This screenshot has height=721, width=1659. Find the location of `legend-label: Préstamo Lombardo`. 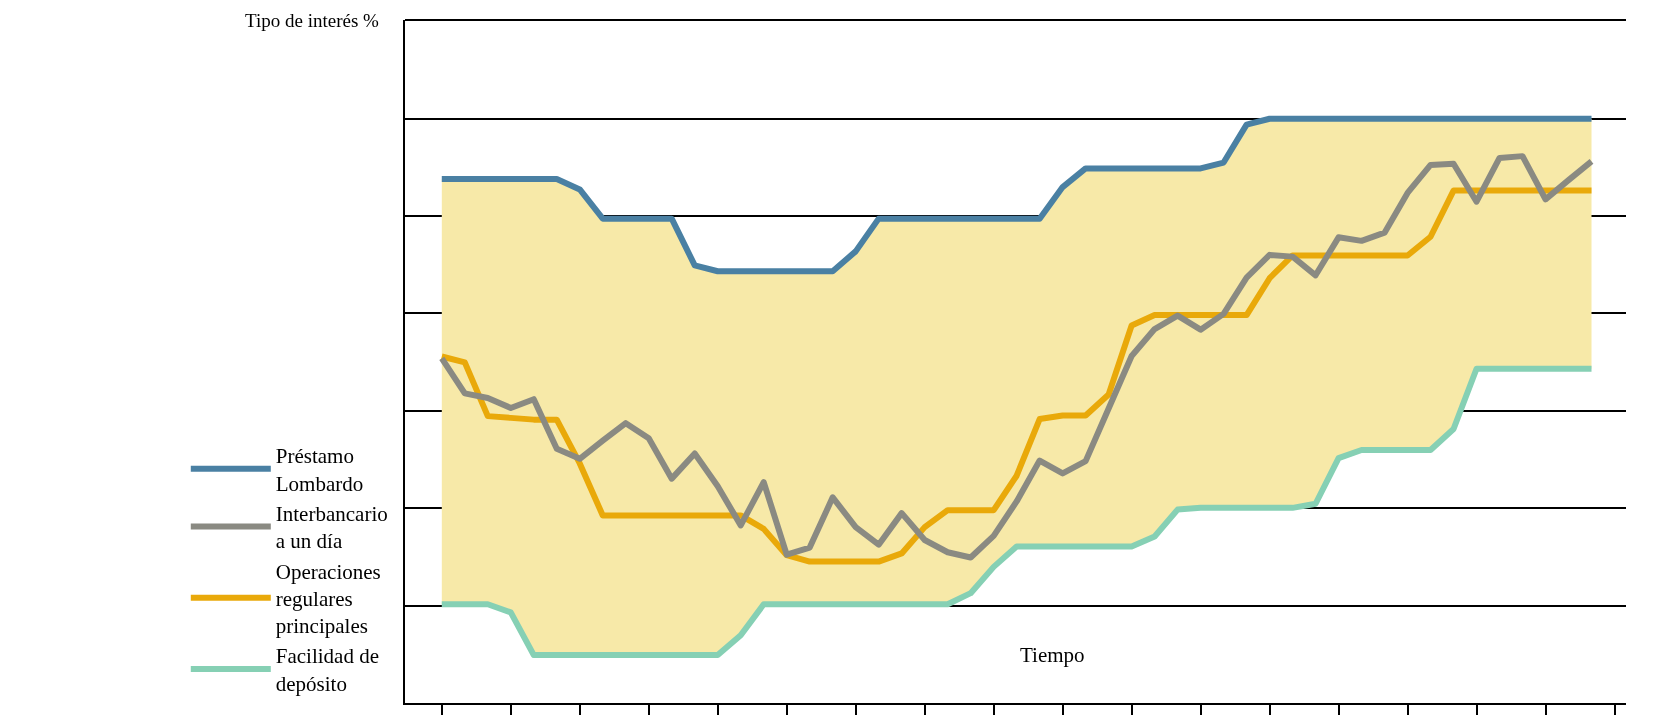

legend-label: Préstamo Lombardo is located at coordinates (319, 470).